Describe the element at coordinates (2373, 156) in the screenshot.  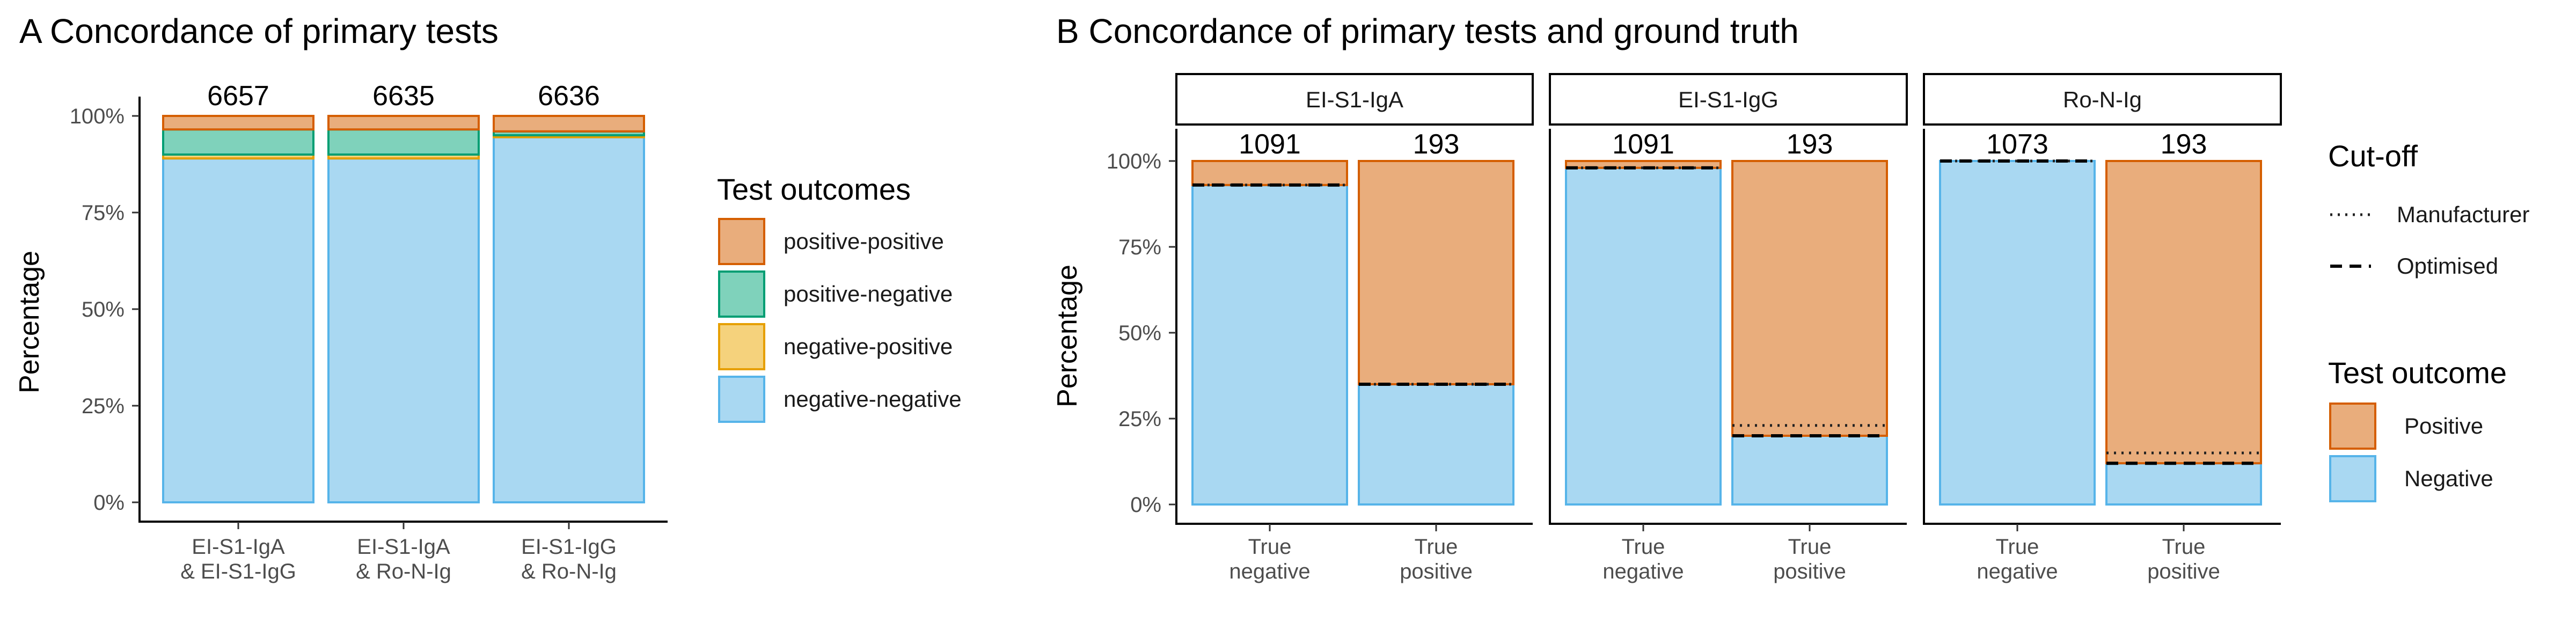
I see `legend-cutoff-title: Cut-off` at that location.